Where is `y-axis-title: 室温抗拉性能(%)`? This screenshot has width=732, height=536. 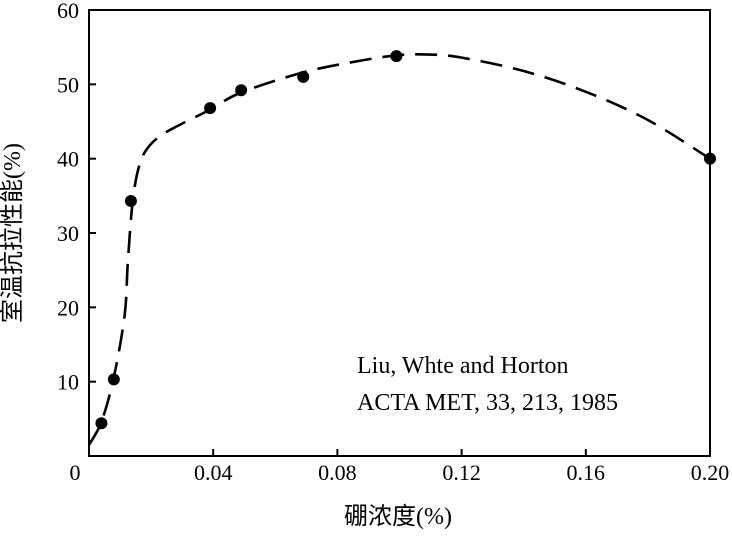 y-axis-title: 室温抗拉性能(%) is located at coordinates (13, 233).